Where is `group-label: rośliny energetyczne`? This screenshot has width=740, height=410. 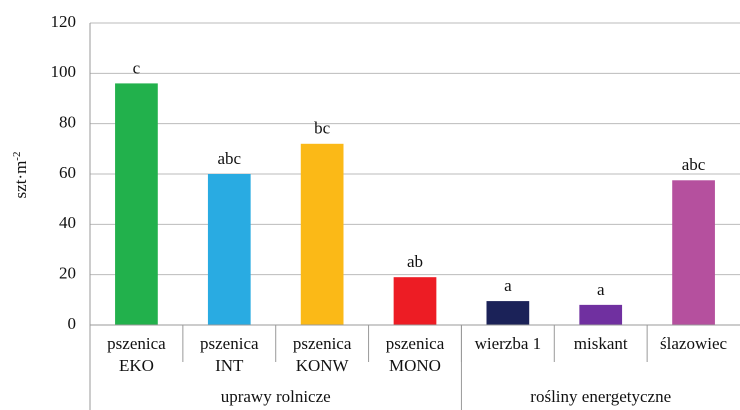
group-label: rośliny energetyczne is located at coordinates (600, 396).